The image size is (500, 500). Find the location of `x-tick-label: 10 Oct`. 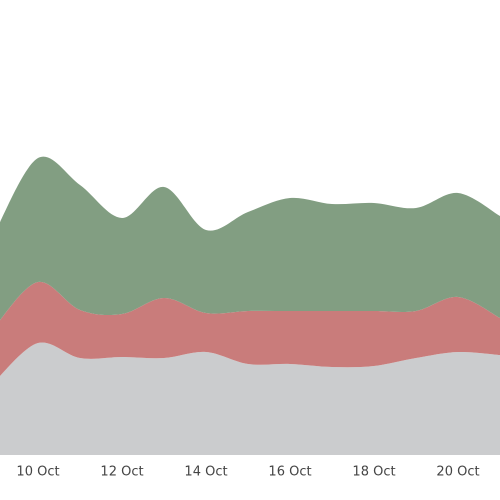

x-tick-label: 10 Oct is located at coordinates (37, 472).